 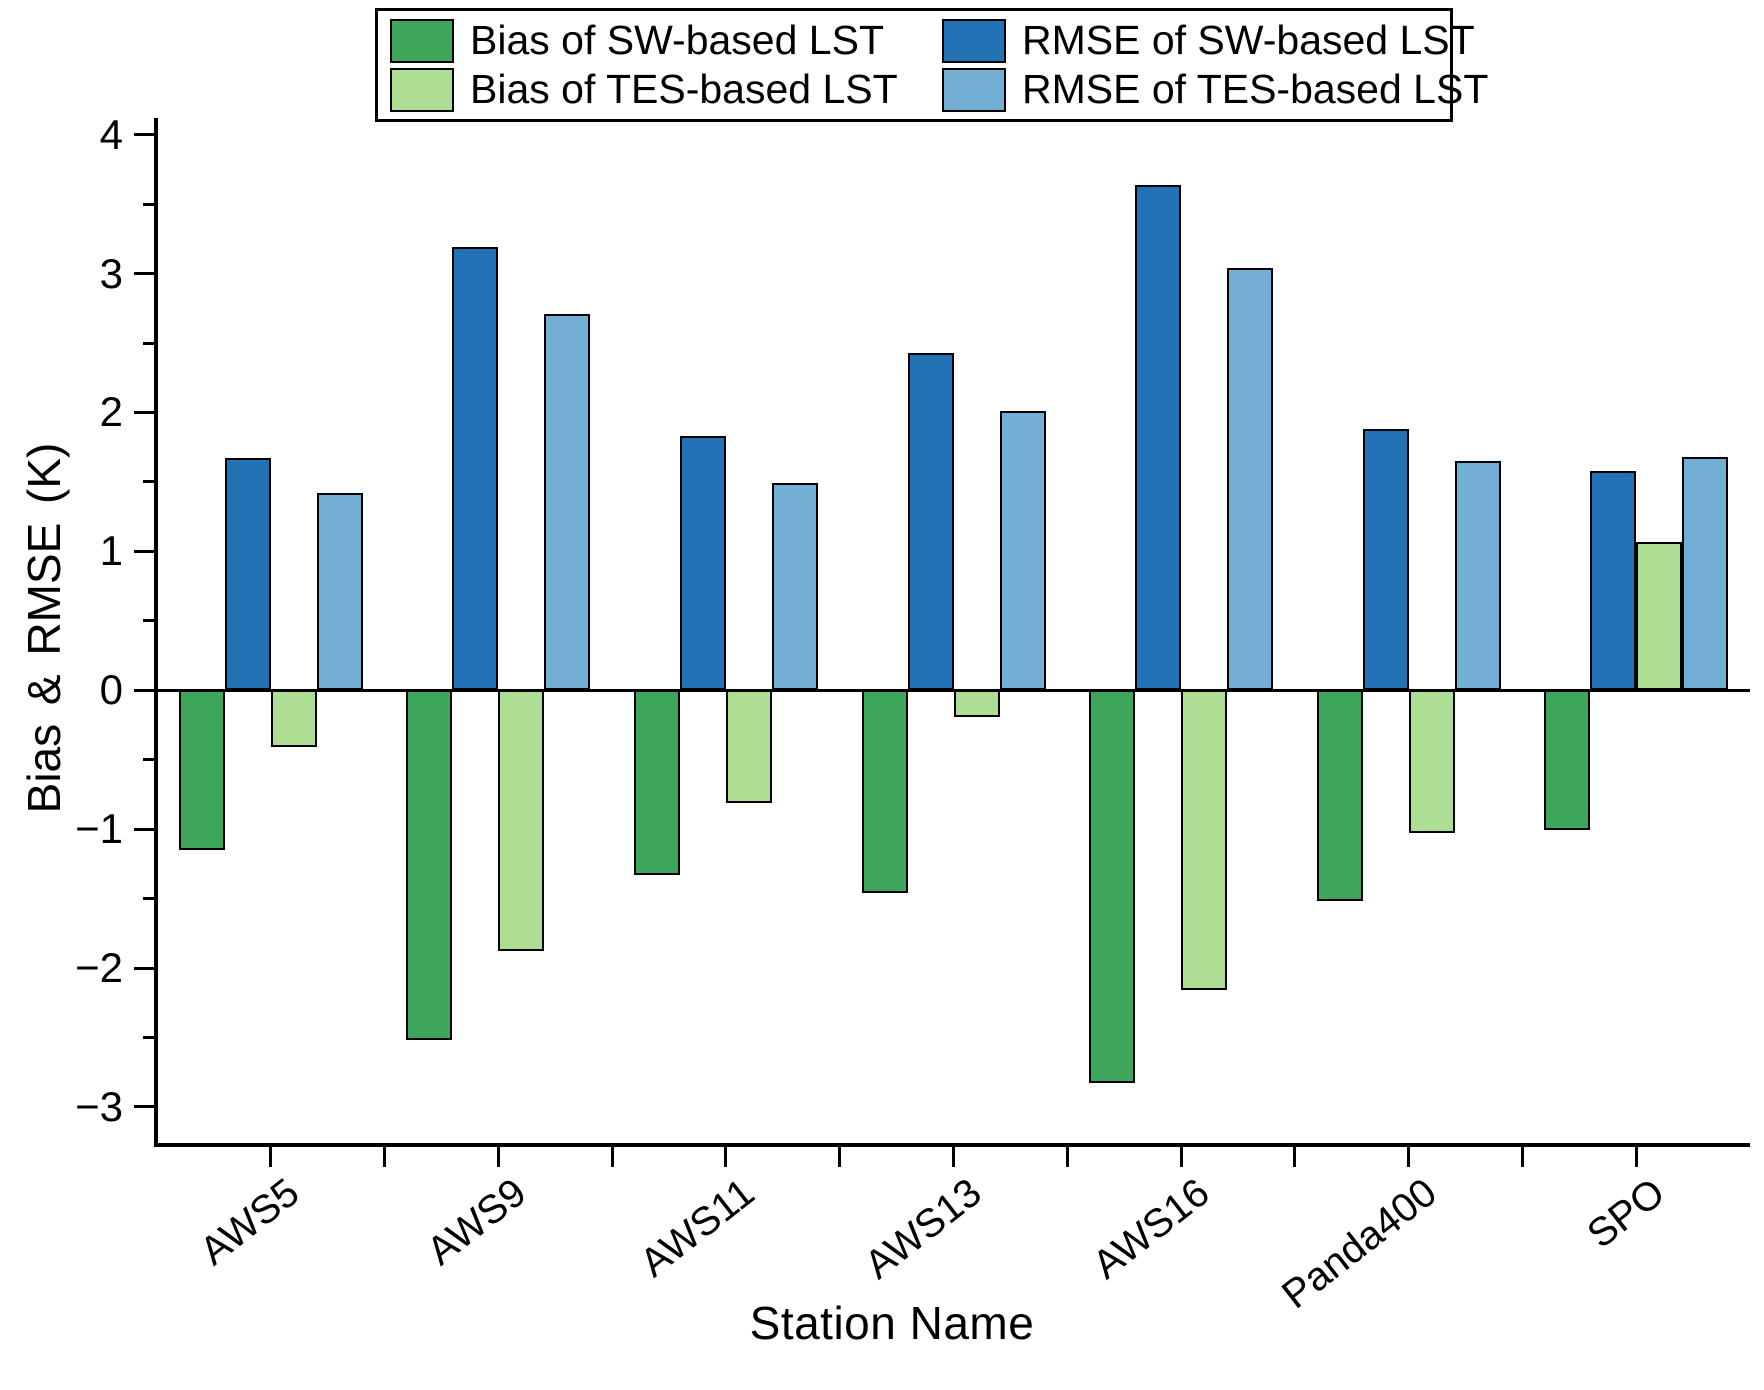 What do you see at coordinates (930, 521) in the screenshot?
I see `bar-AWS13-series1` at bounding box center [930, 521].